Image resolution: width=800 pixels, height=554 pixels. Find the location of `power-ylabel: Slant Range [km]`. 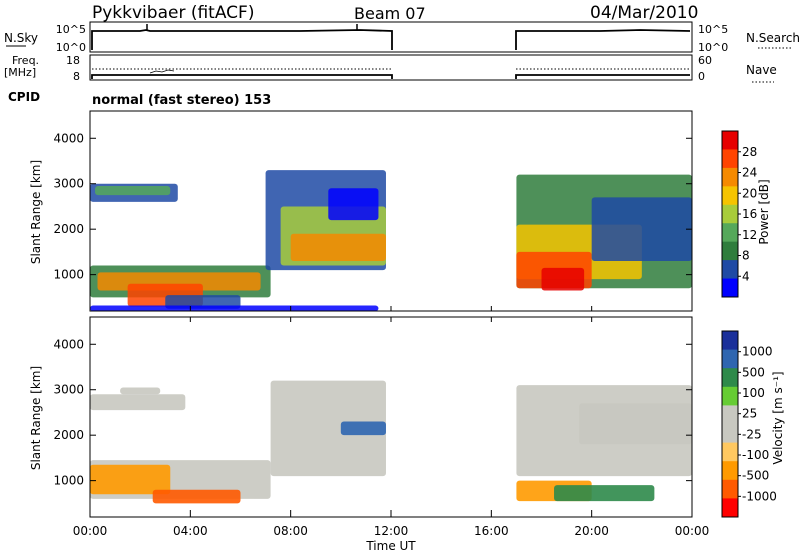

power-ylabel: Slant Range [km] is located at coordinates (36, 212).